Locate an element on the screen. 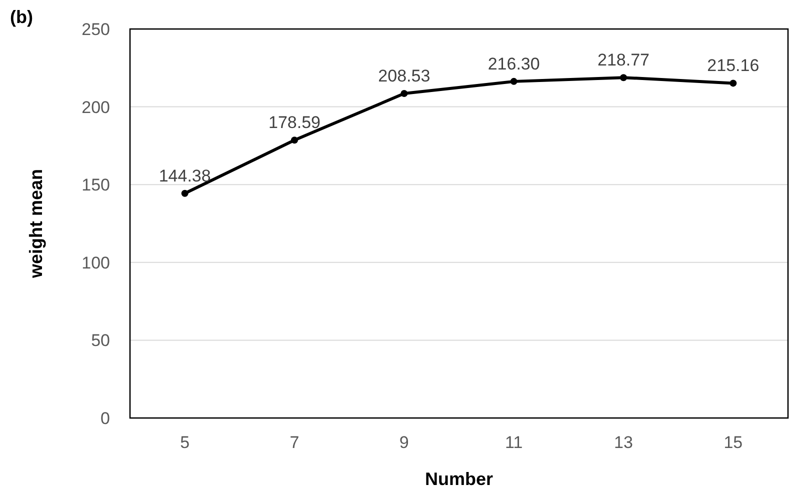 The image size is (795, 493). text: 144.38 is located at coordinates (184, 176).